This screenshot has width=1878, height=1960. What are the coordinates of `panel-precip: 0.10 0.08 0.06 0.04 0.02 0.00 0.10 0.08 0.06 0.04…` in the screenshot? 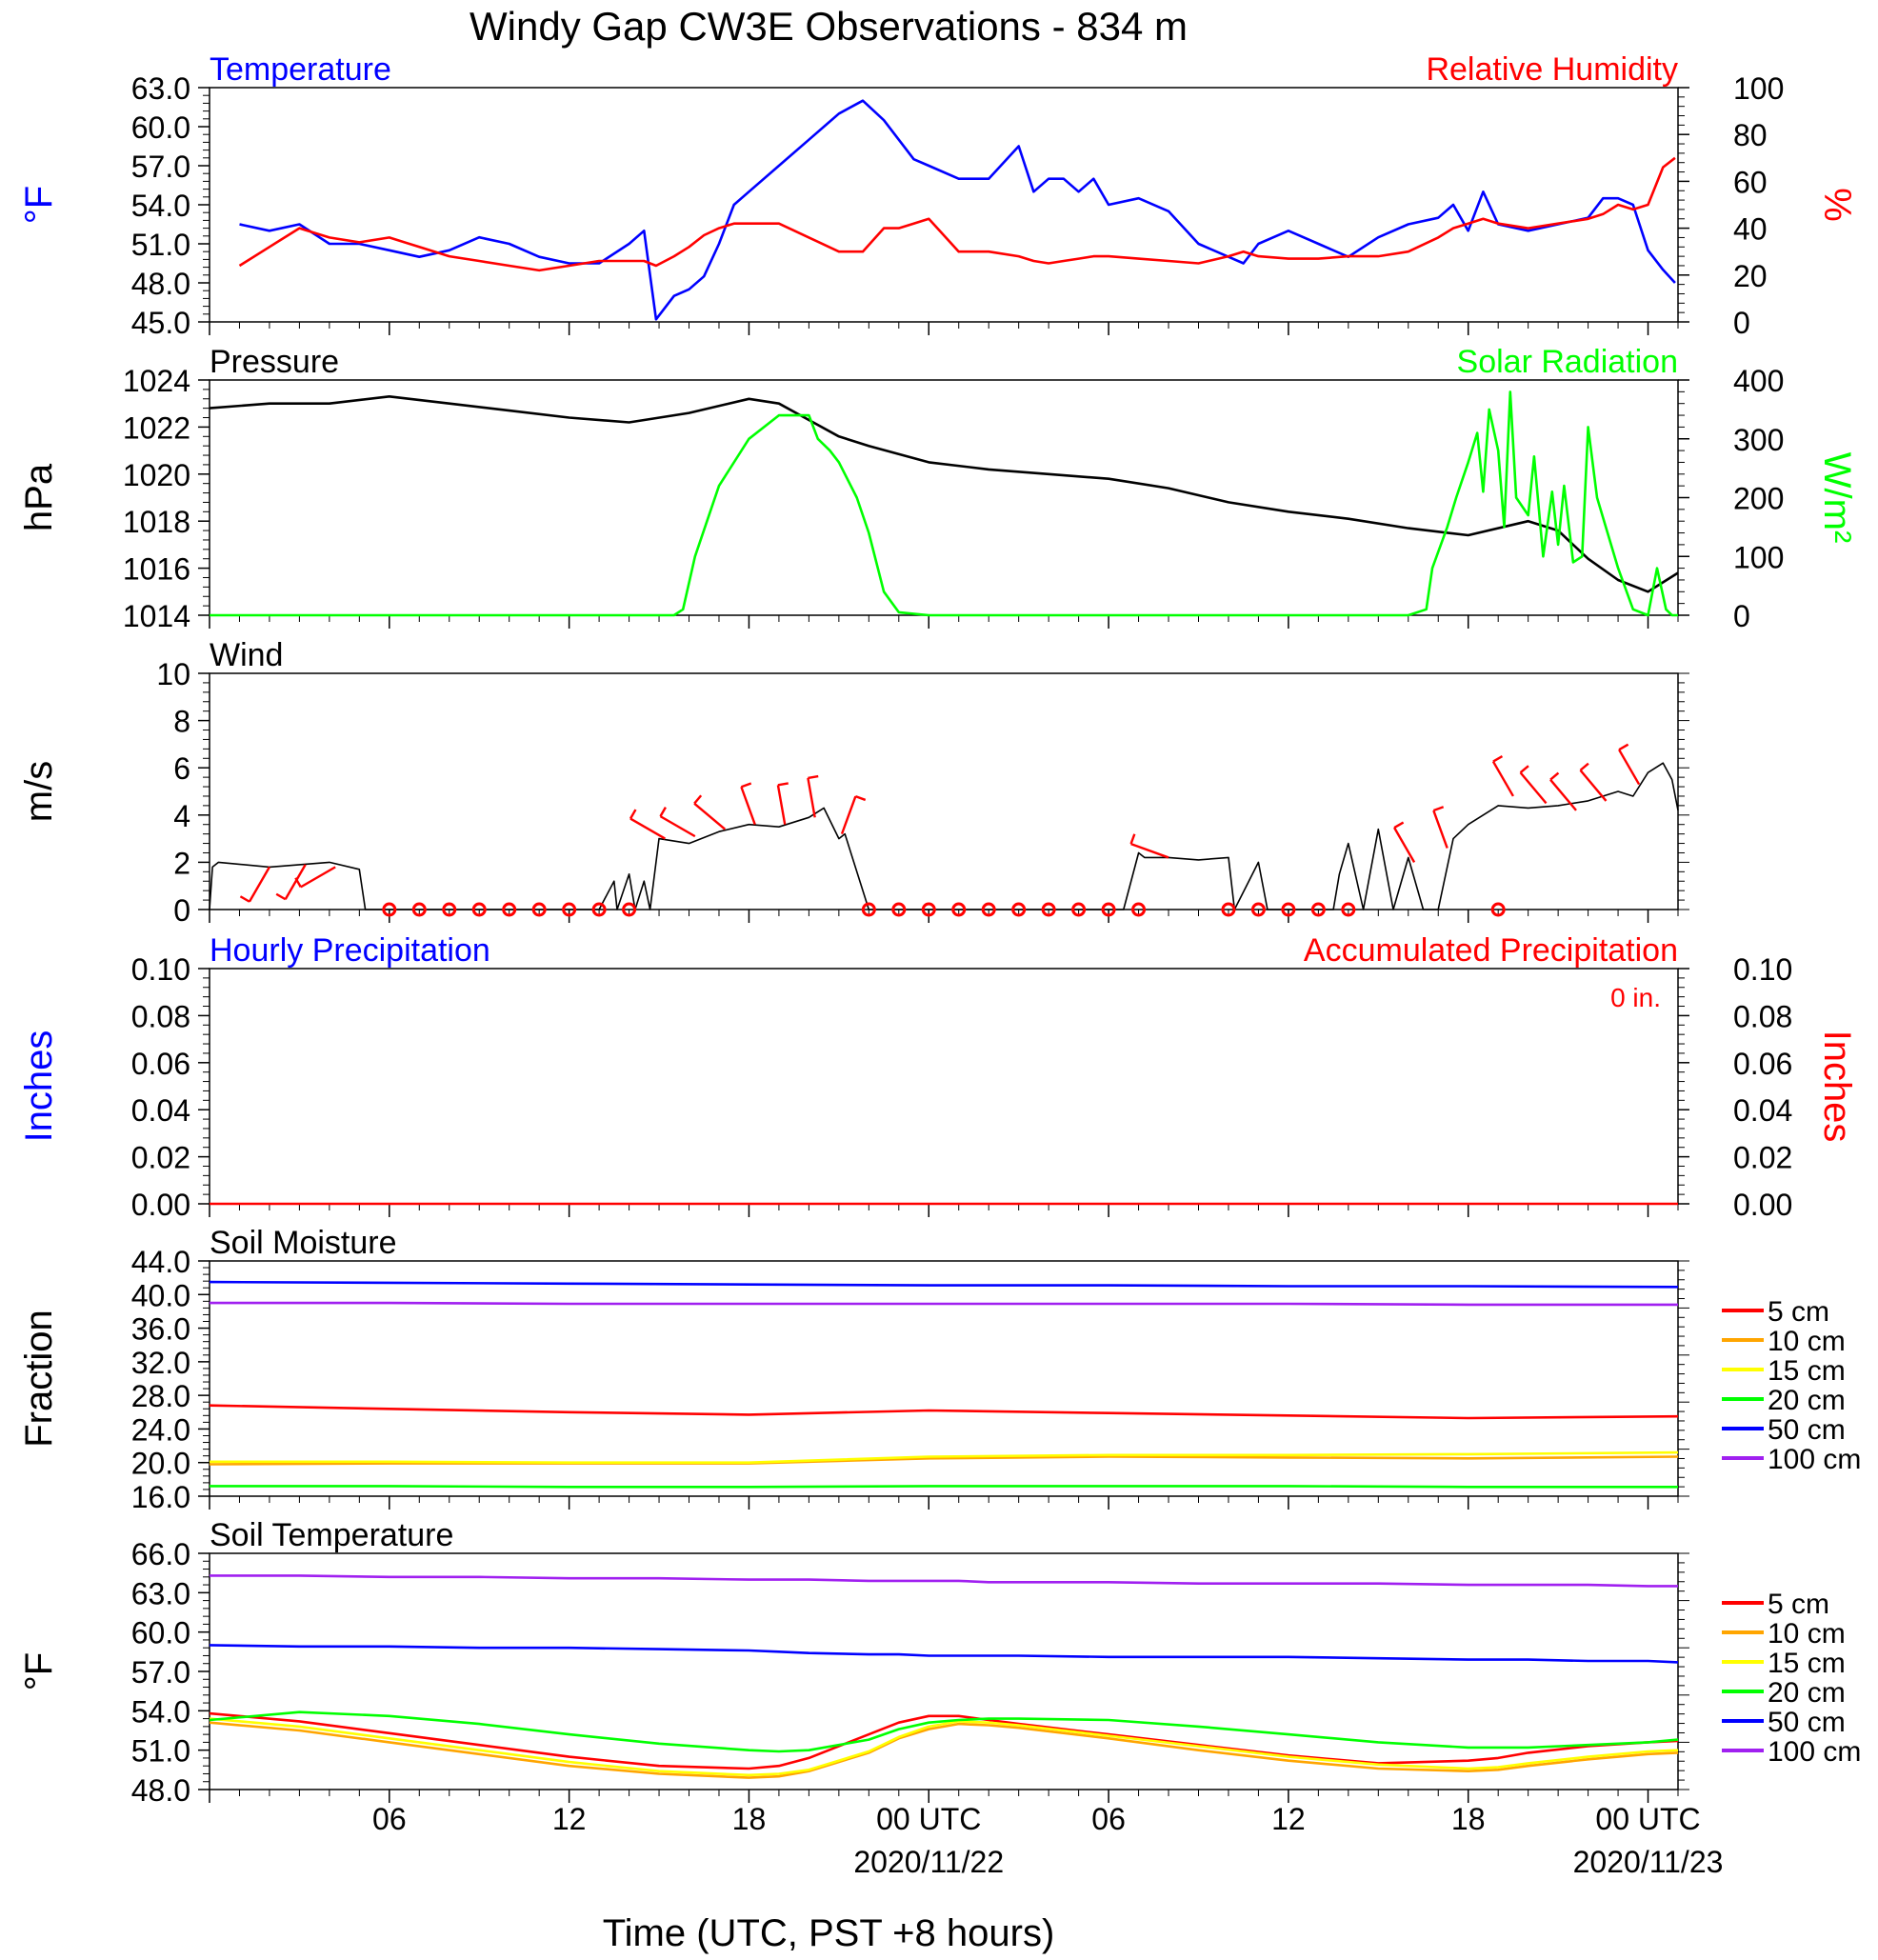 It's located at (938, 1077).